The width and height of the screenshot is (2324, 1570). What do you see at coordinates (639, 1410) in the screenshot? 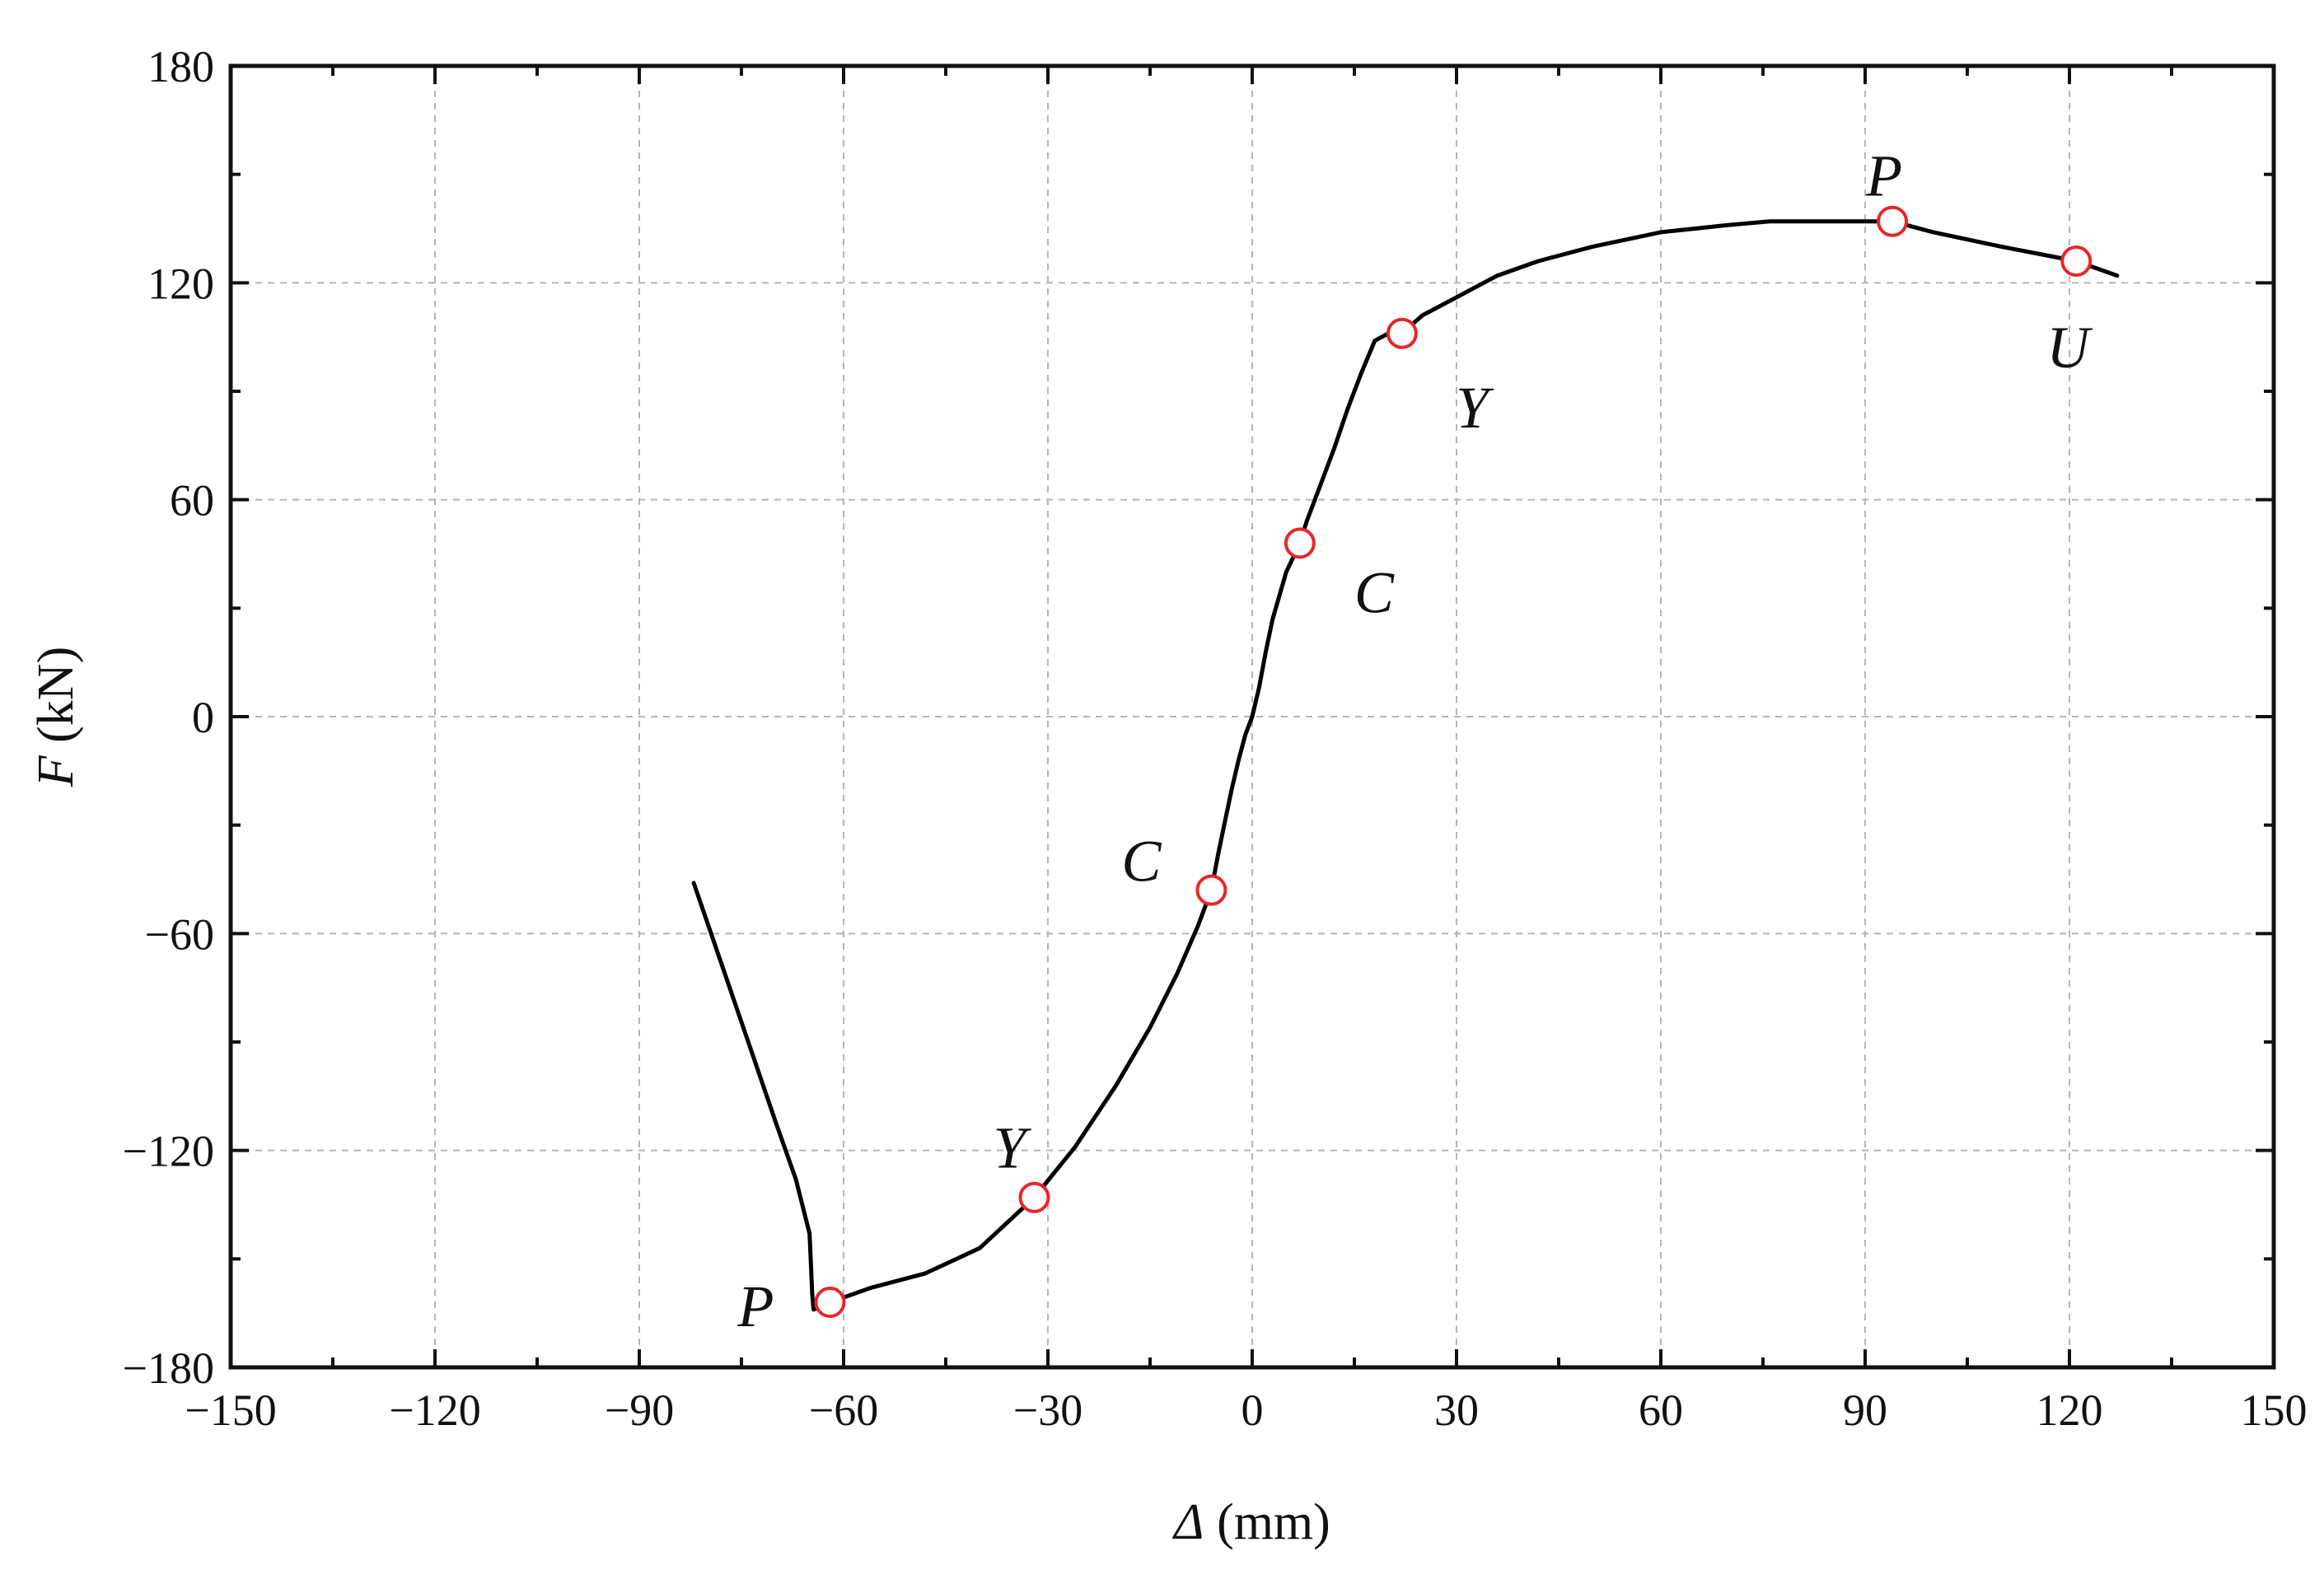
I see `x-tick-label: −90` at bounding box center [639, 1410].